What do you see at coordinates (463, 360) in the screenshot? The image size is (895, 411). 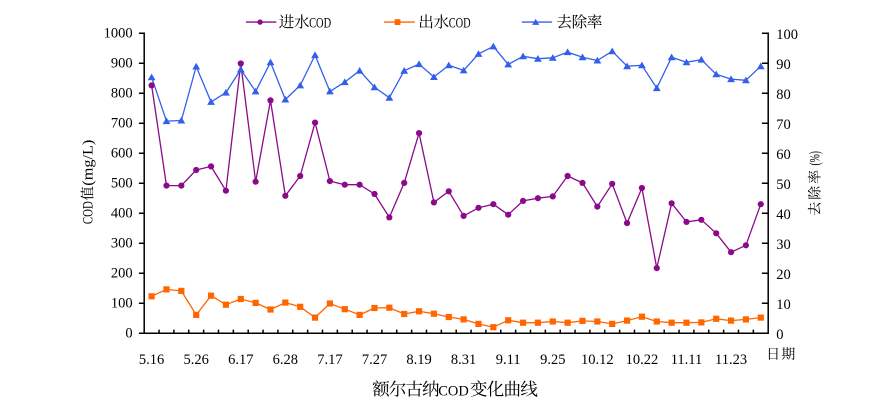 I see `svg-text: 8.31` at bounding box center [463, 360].